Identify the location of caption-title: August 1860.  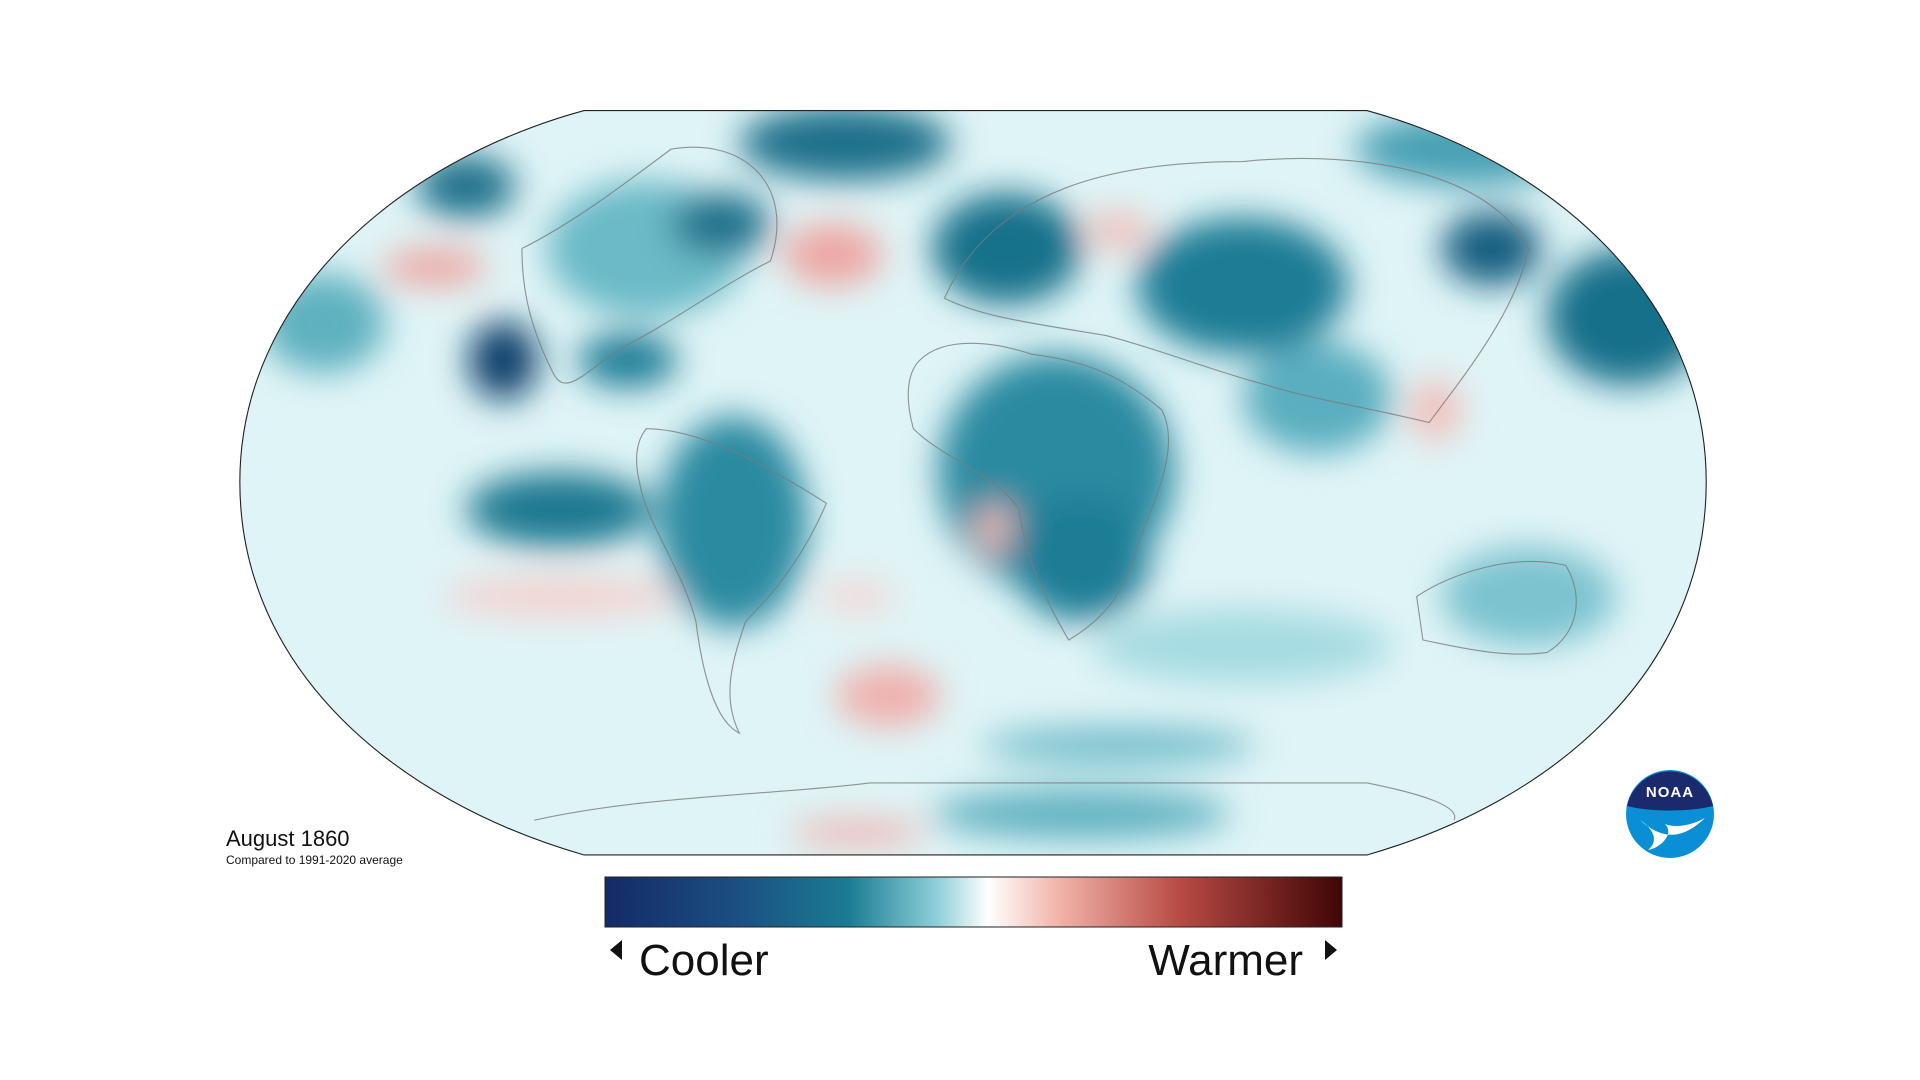
(288, 838).